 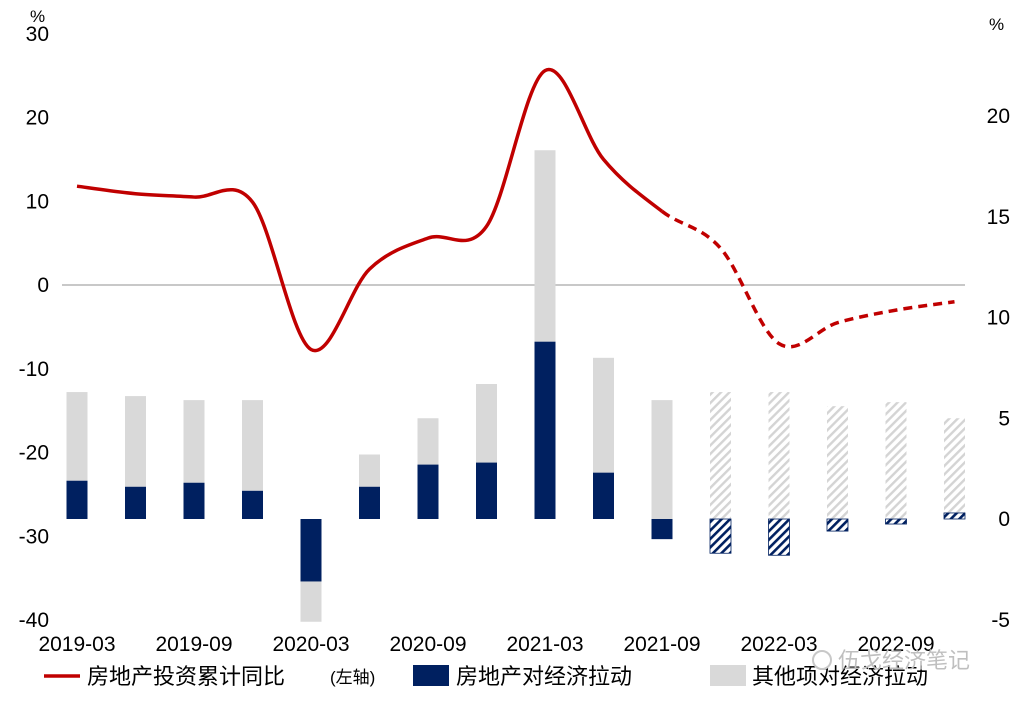 What do you see at coordinates (76, 644) in the screenshot?
I see `x-axis-tick-label: 2019-03` at bounding box center [76, 644].